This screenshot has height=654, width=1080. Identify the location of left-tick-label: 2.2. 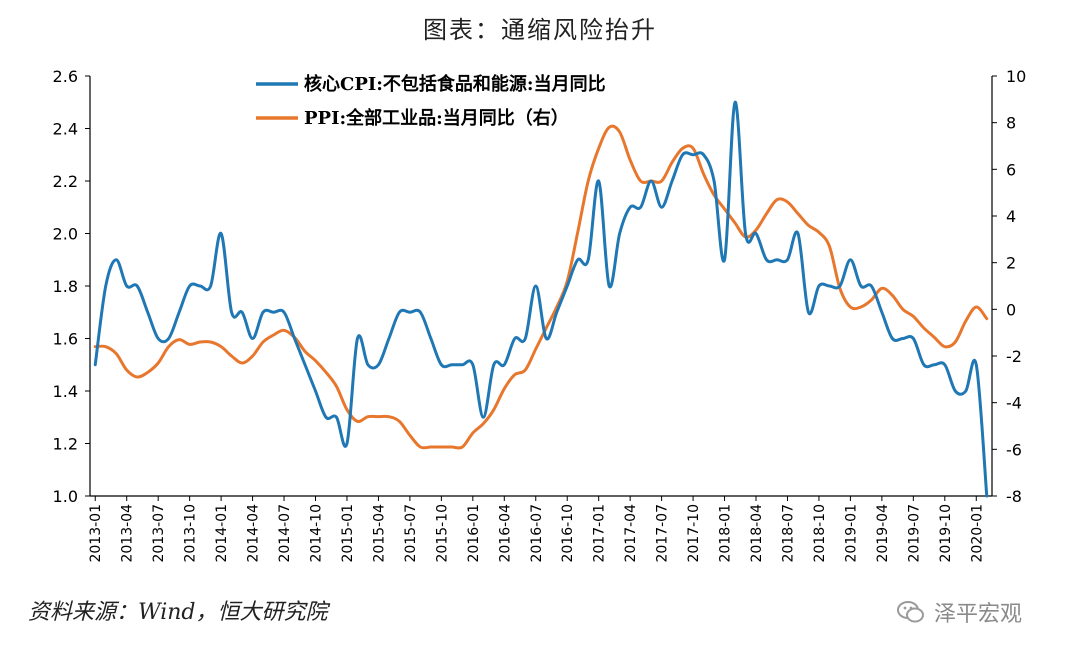
(65, 181).